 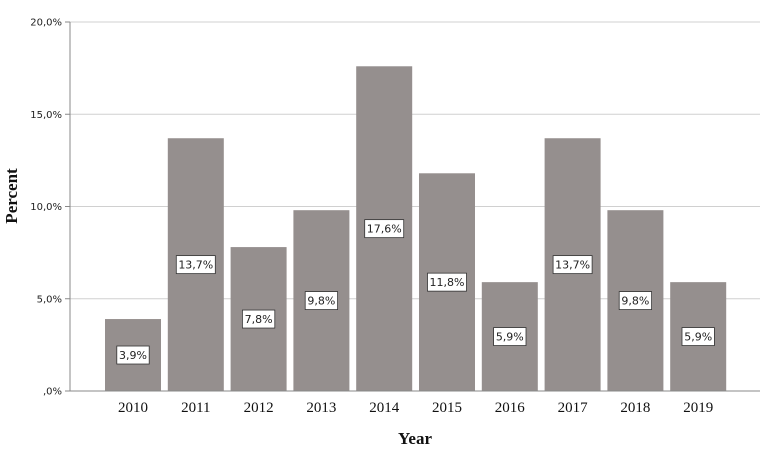 I want to click on x-tick-label: 2012, so click(x=259, y=408).